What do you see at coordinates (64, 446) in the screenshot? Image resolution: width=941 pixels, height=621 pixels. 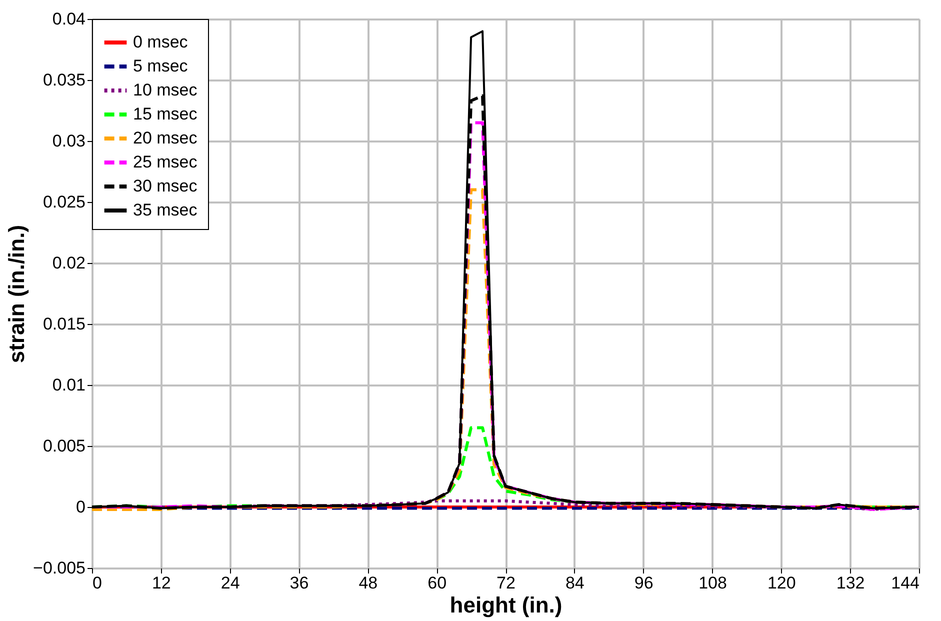 I see `y-tick-label: 0.005` at bounding box center [64, 446].